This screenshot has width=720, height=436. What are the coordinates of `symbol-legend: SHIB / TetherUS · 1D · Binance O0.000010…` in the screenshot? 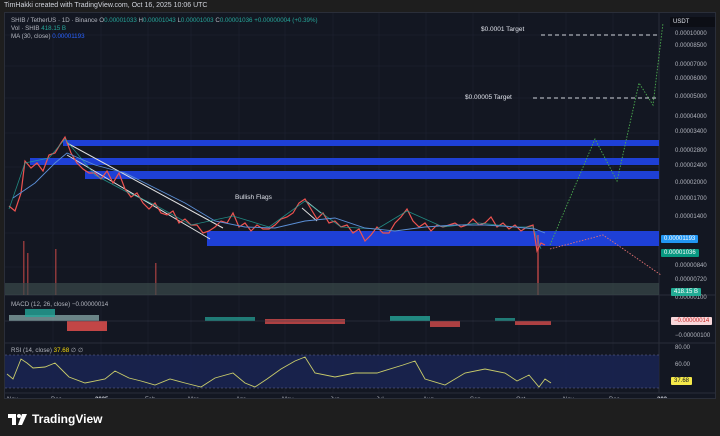 It's located at (164, 20).